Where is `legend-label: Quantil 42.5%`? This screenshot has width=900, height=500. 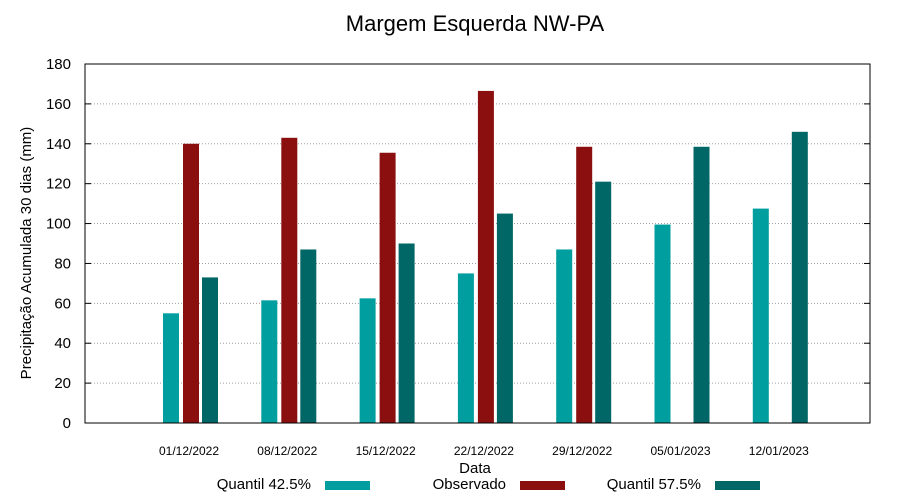 legend-label: Quantil 42.5% is located at coordinates (264, 484).